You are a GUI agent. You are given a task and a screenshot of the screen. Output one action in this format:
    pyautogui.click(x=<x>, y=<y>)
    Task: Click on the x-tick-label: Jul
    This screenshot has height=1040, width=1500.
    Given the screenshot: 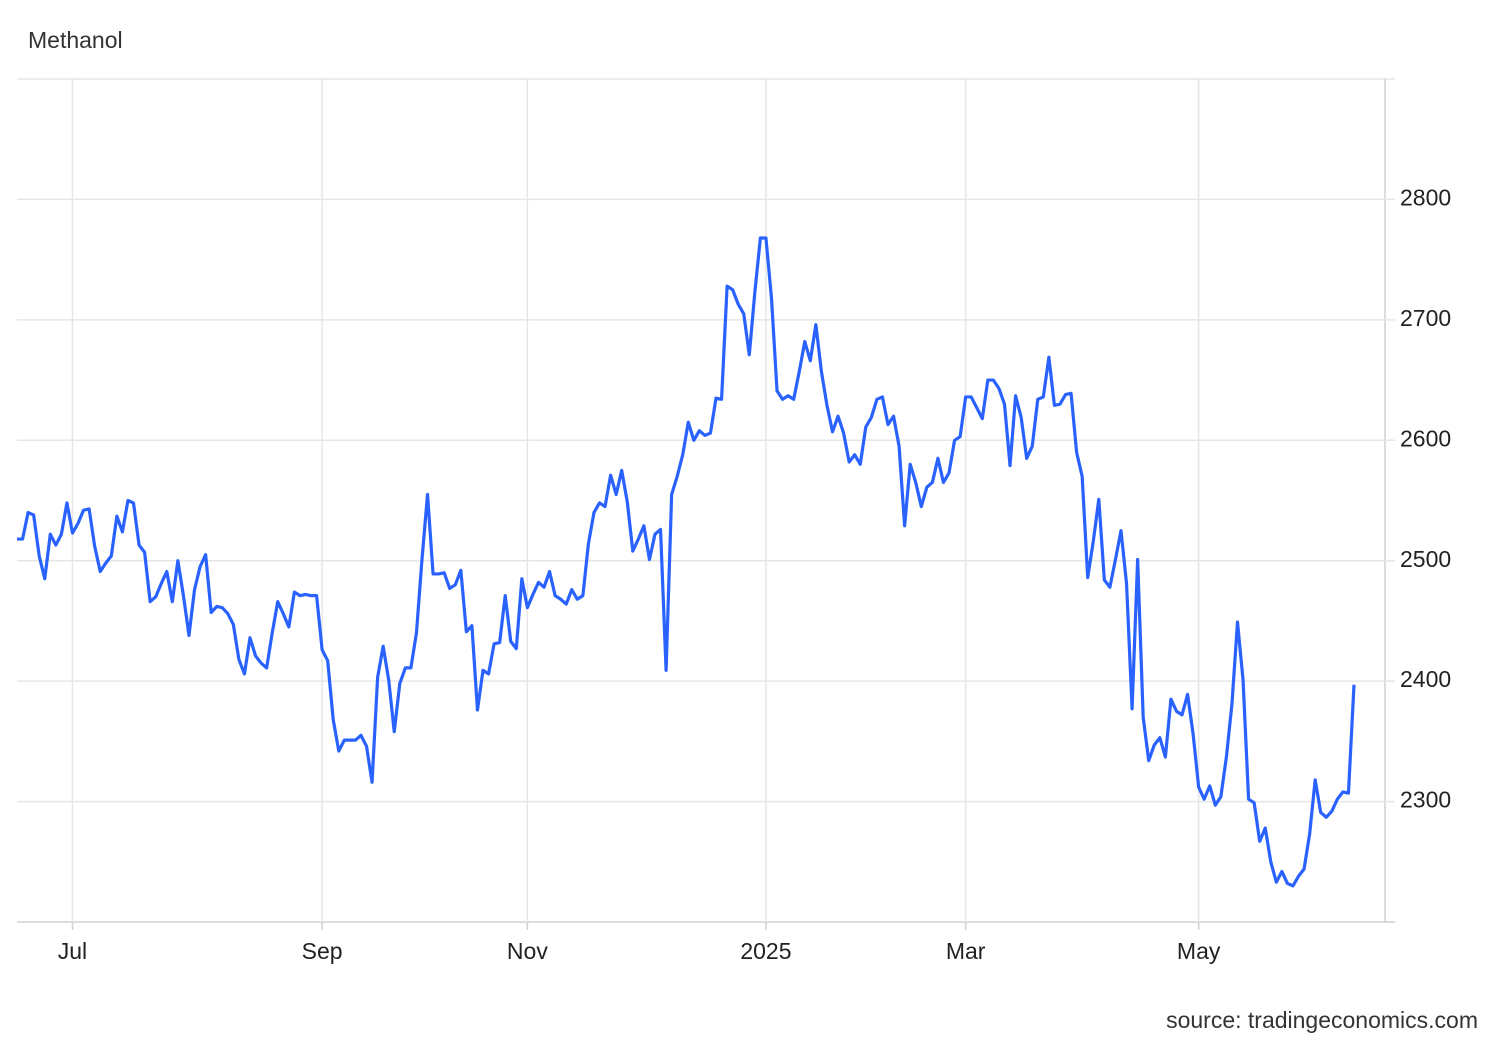 What is the action you would take?
    pyautogui.click(x=72, y=951)
    